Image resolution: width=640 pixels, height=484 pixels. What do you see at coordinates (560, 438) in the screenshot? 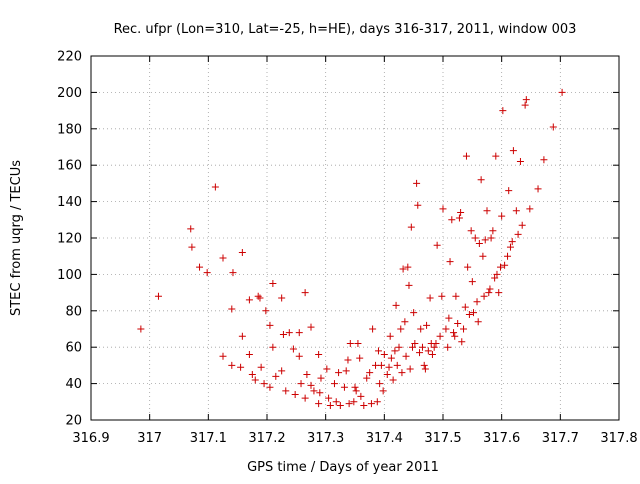
I see `x-tick-label: 317.7` at bounding box center [560, 438].